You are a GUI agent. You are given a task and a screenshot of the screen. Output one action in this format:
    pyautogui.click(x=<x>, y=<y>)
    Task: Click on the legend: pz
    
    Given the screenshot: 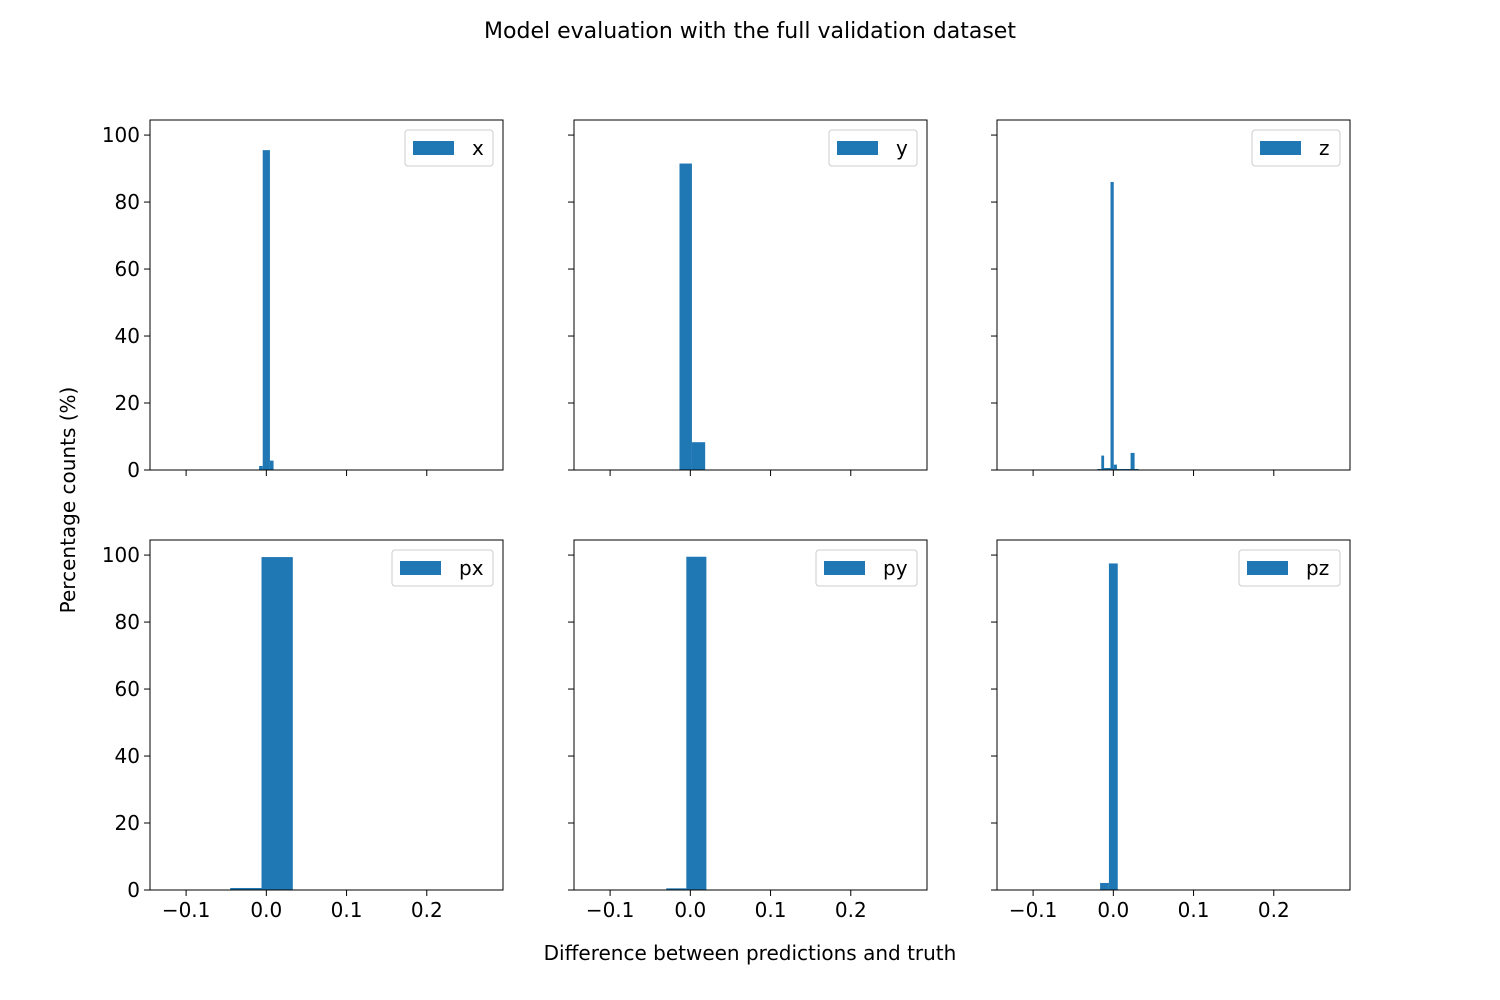 What is the action you would take?
    pyautogui.click(x=1289, y=568)
    